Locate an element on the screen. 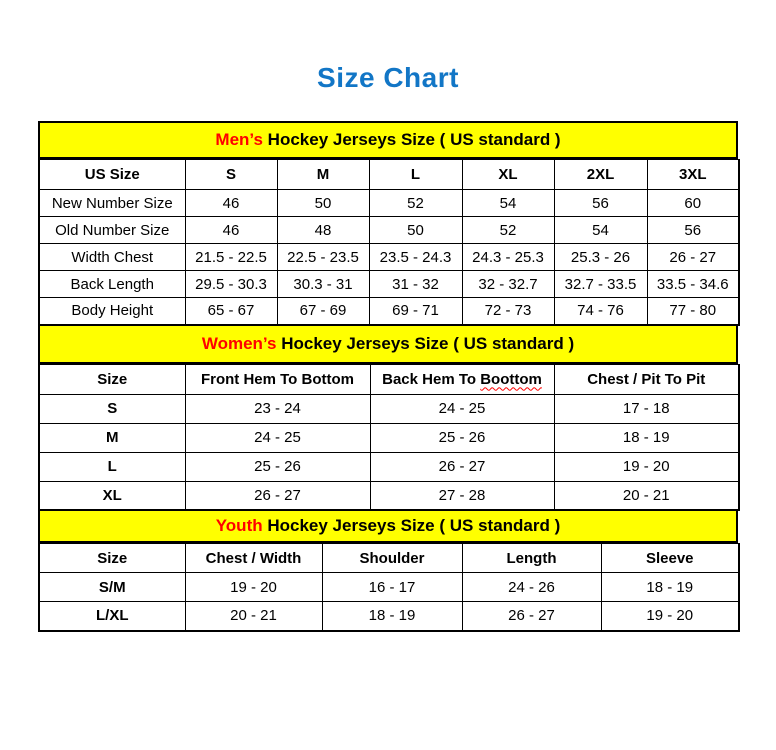 This screenshot has width=776, height=750. table-row: L/XL 20 - 21 18 - 19 26 - 27 19 - 20 is located at coordinates (389, 616).